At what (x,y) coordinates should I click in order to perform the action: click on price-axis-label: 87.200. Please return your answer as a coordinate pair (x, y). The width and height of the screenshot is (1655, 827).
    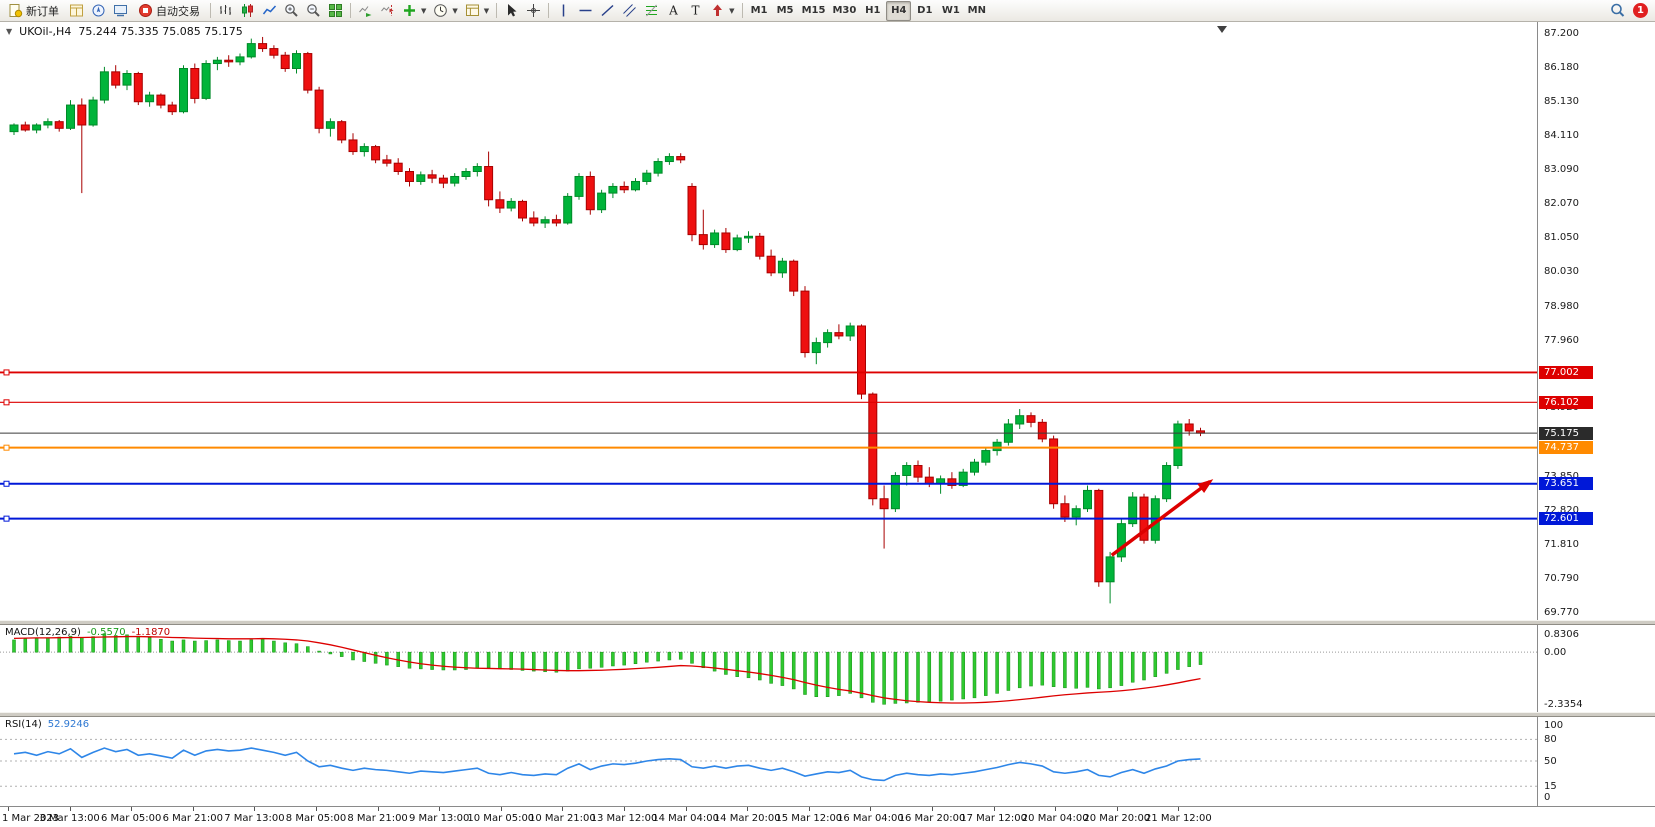
    Looking at the image, I should click on (1561, 33).